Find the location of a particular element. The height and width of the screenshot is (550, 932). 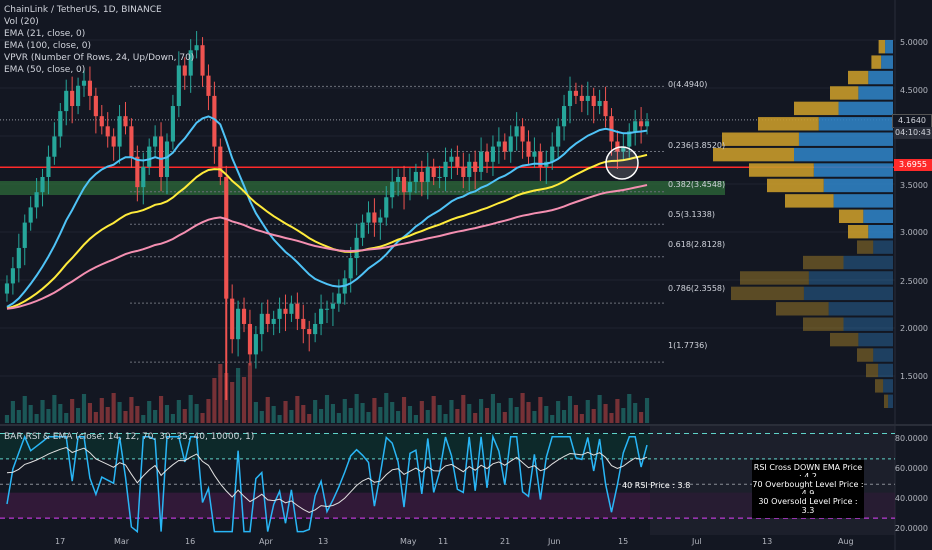

rsi-oversold-box: 30 Oversold Level Price : 3.3 is located at coordinates (808, 506).